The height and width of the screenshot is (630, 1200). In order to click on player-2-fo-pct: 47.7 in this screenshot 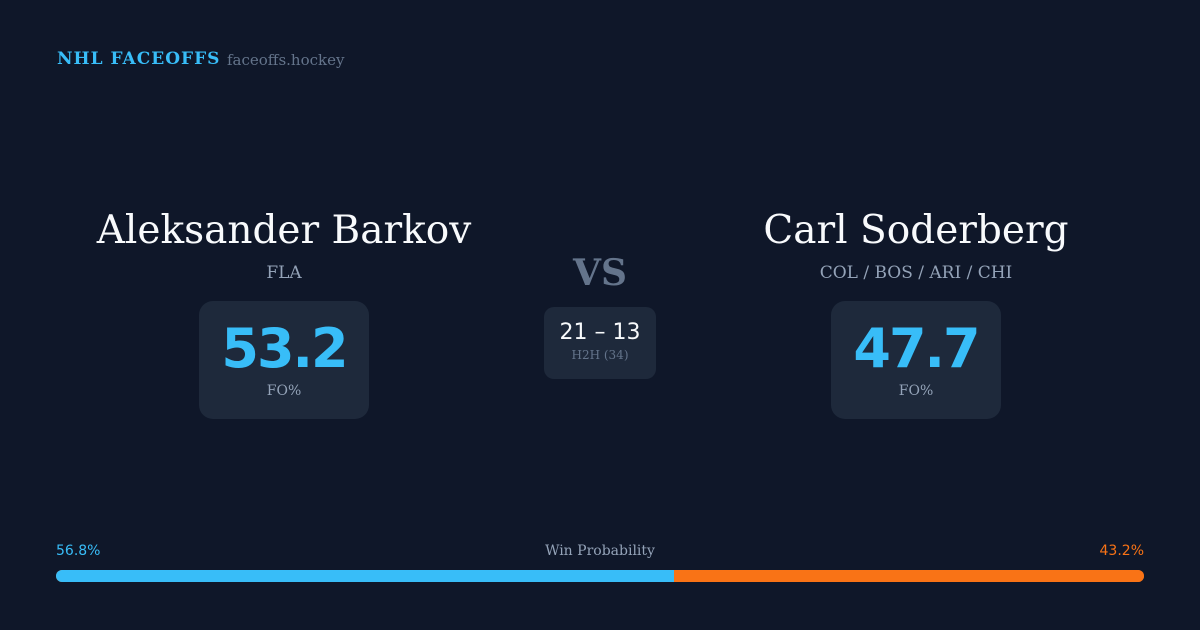, I will do `click(916, 348)`.